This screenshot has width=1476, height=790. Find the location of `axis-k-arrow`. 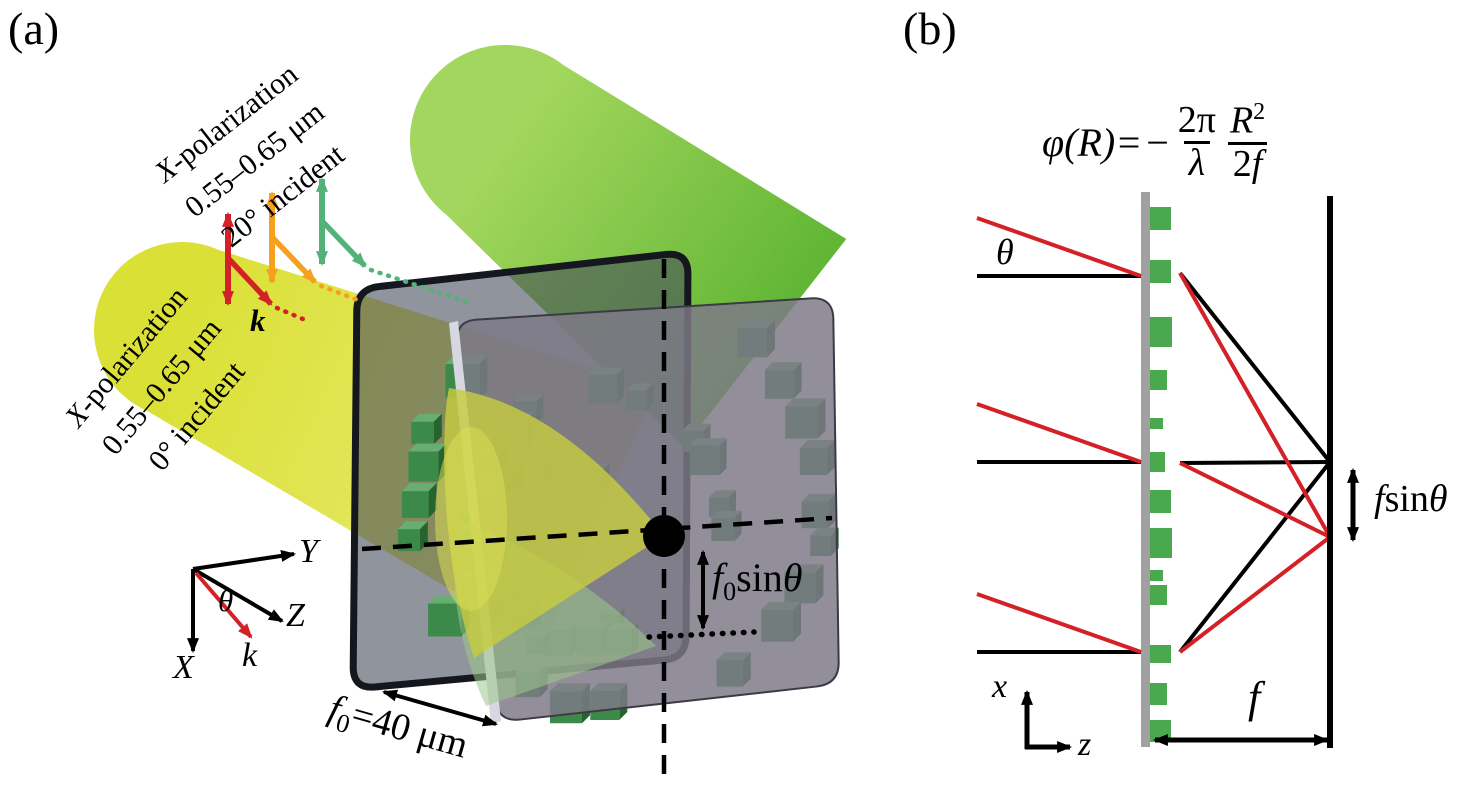

axis-k-arrow is located at coordinates (223, 605).